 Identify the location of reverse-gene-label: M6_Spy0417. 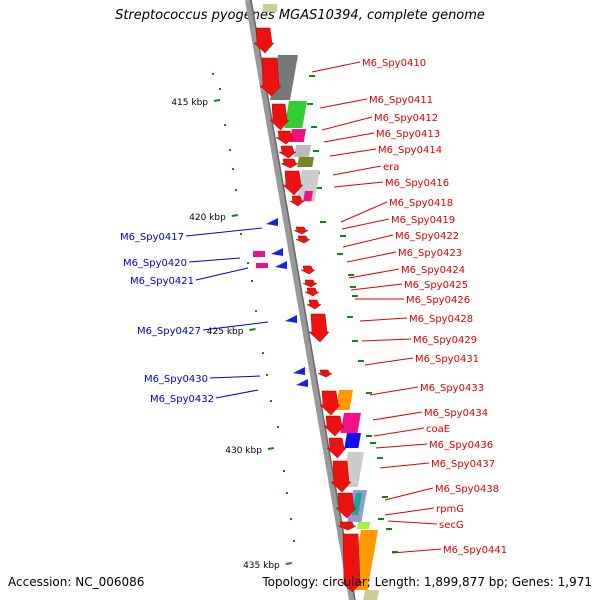
(152, 237).